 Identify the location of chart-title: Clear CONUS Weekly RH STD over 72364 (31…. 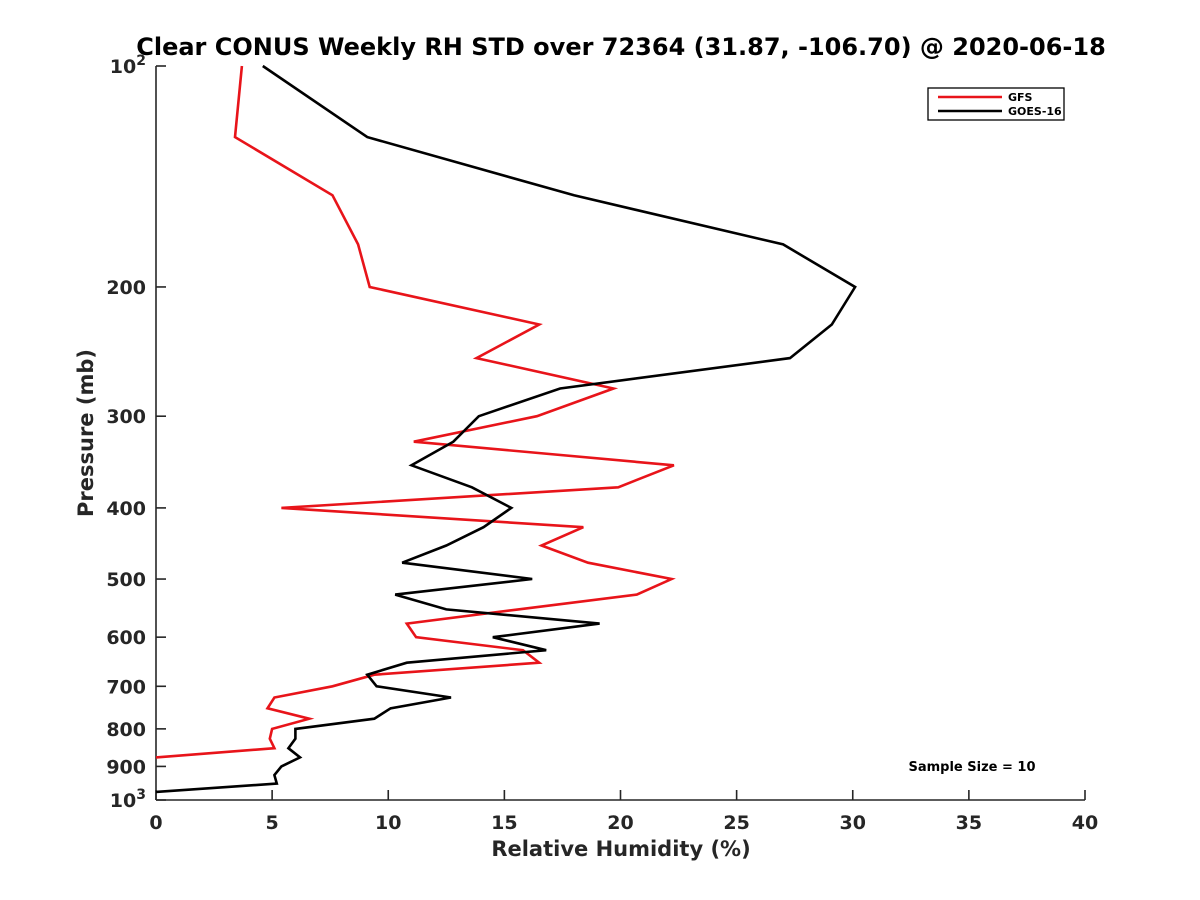
(621, 47).